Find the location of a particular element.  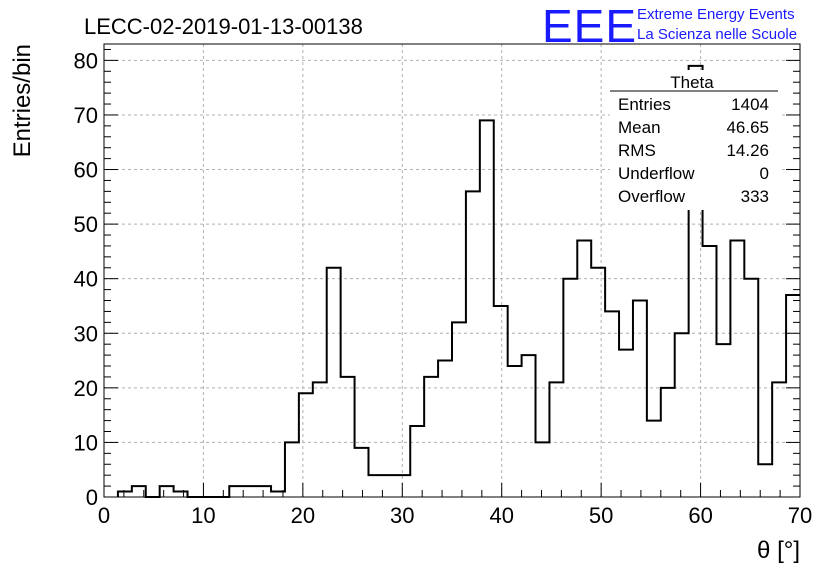

stats-box-bg is located at coordinates (695, 140).